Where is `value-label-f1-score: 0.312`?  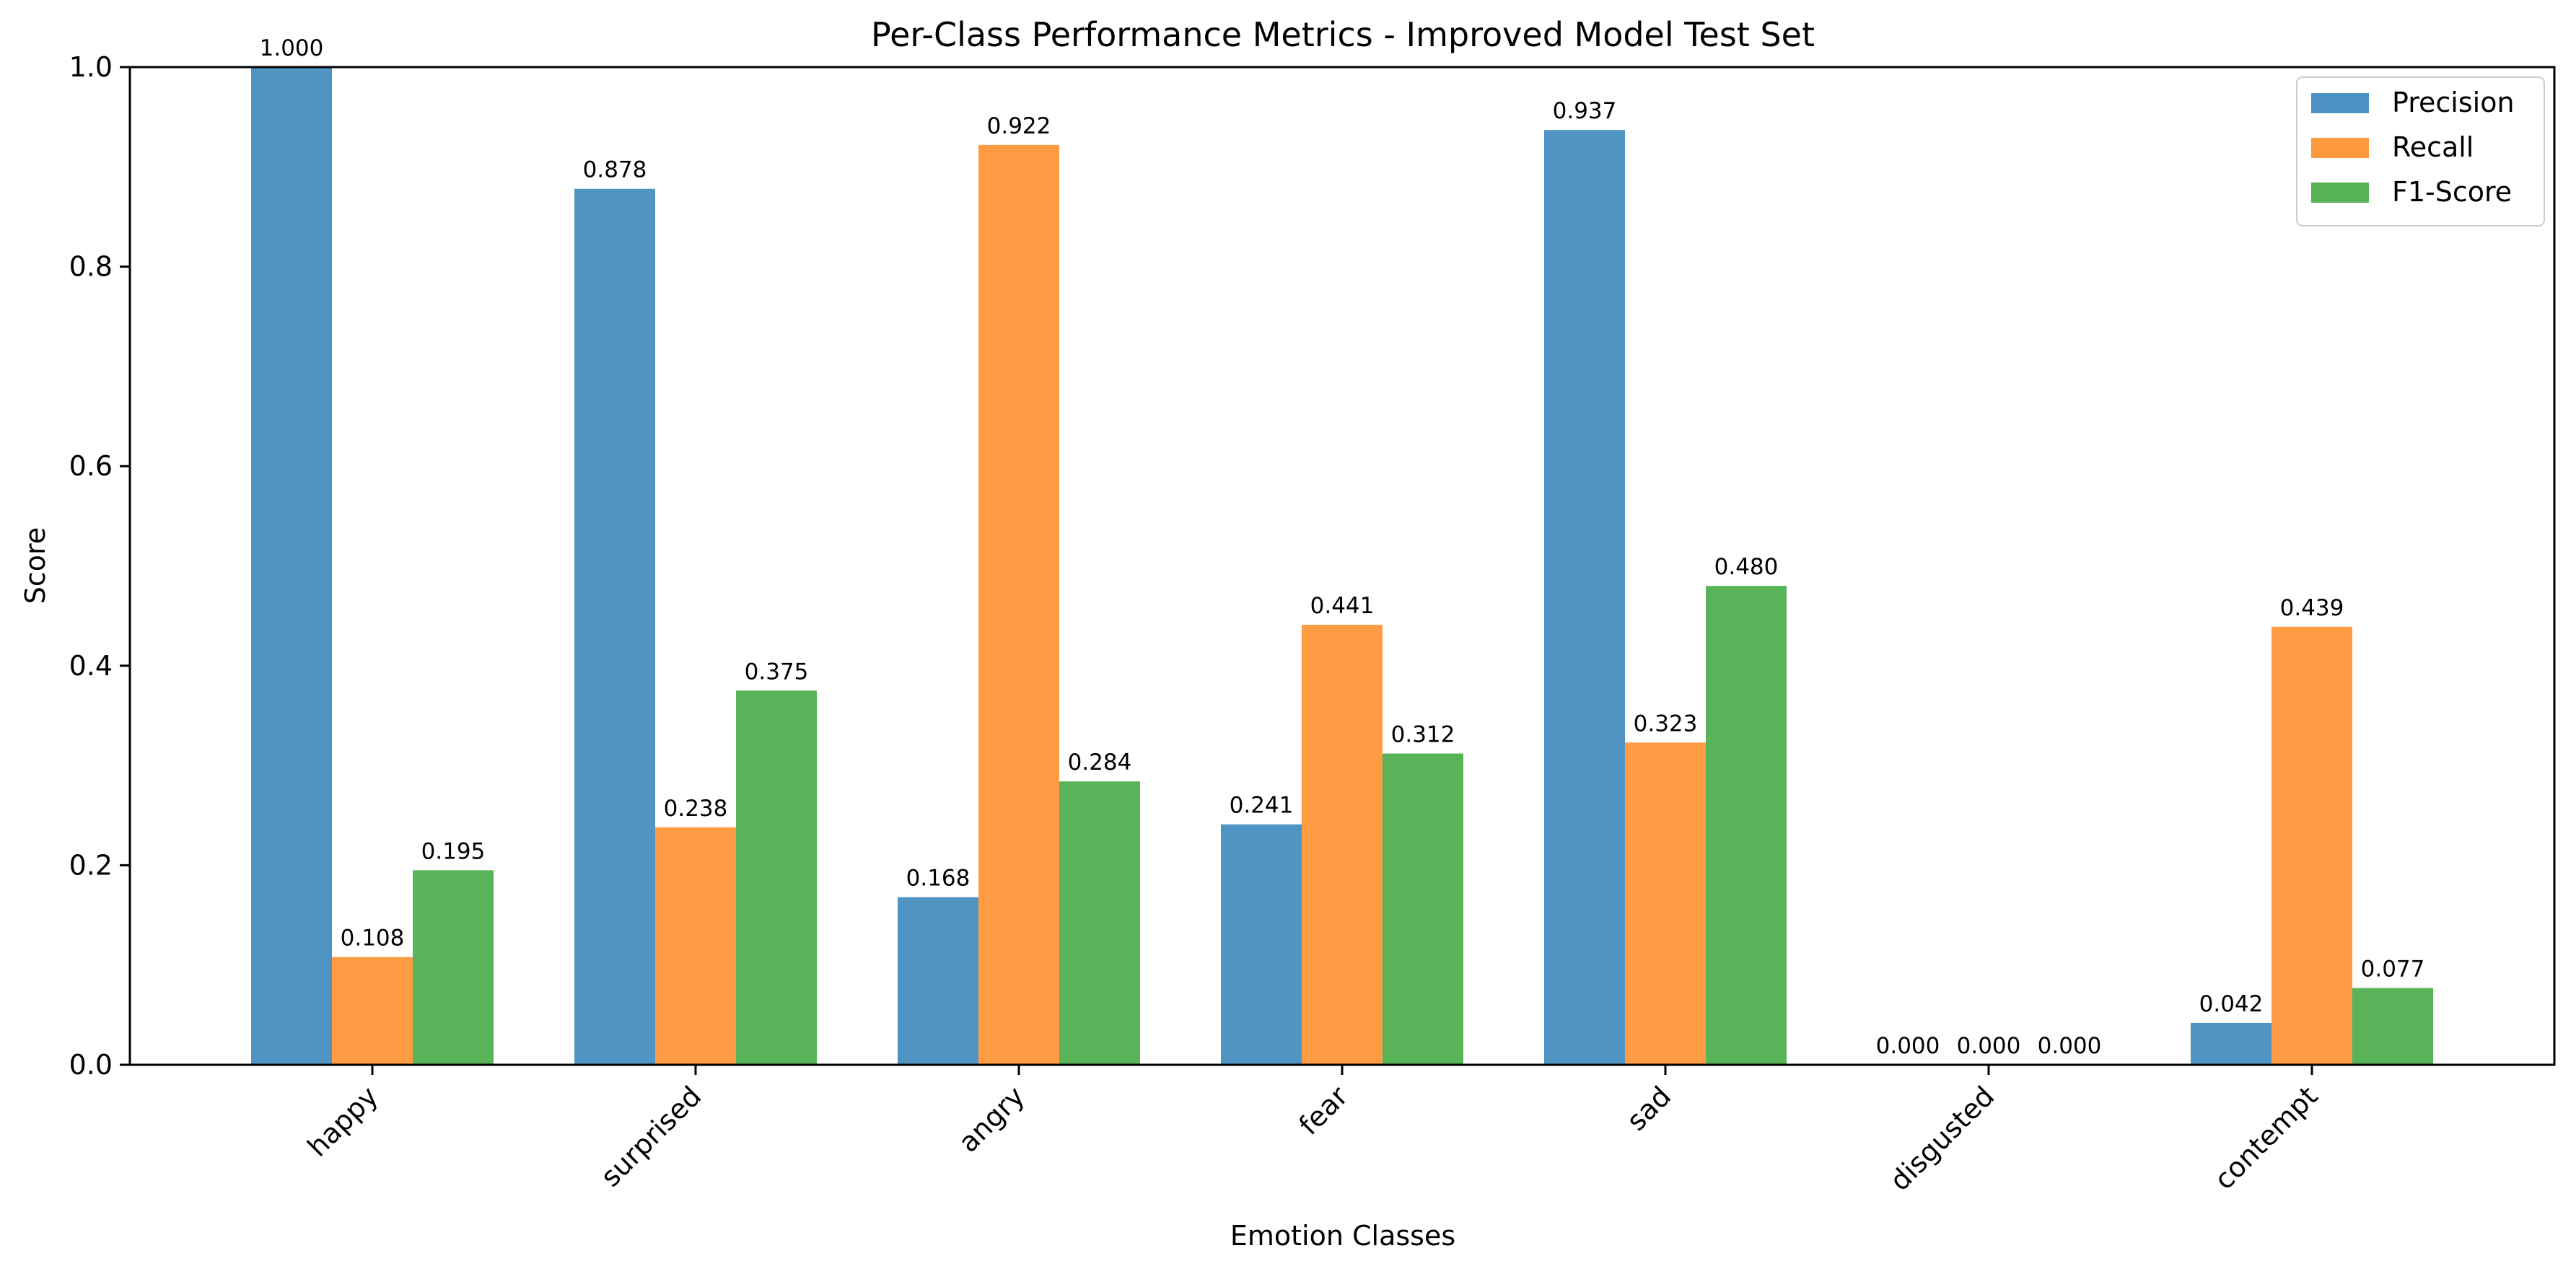
value-label-f1-score: 0.312 is located at coordinates (1423, 735).